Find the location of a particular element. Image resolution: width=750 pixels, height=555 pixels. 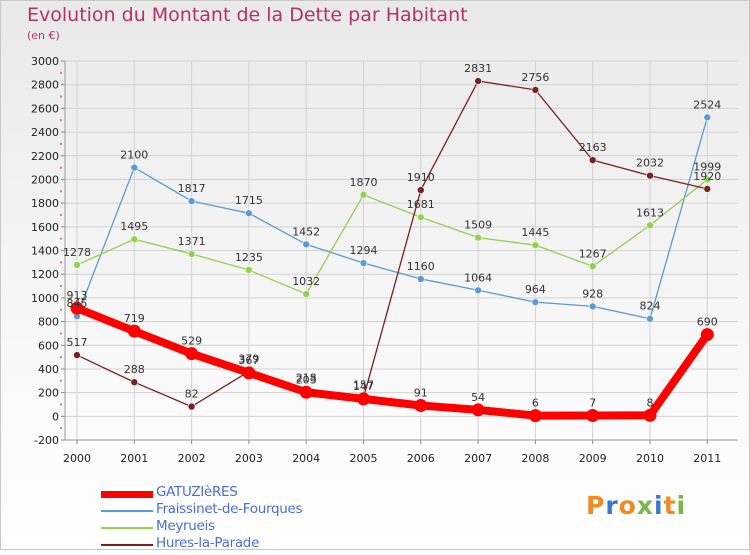

data-label: 1495 is located at coordinates (134, 226).